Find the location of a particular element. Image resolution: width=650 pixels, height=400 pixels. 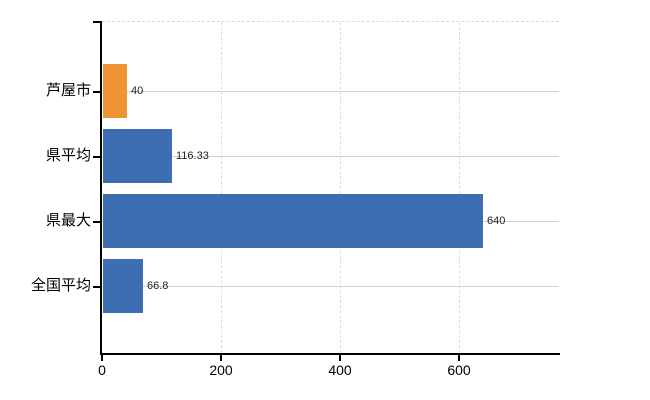

value-label: 40 is located at coordinates (137, 91).